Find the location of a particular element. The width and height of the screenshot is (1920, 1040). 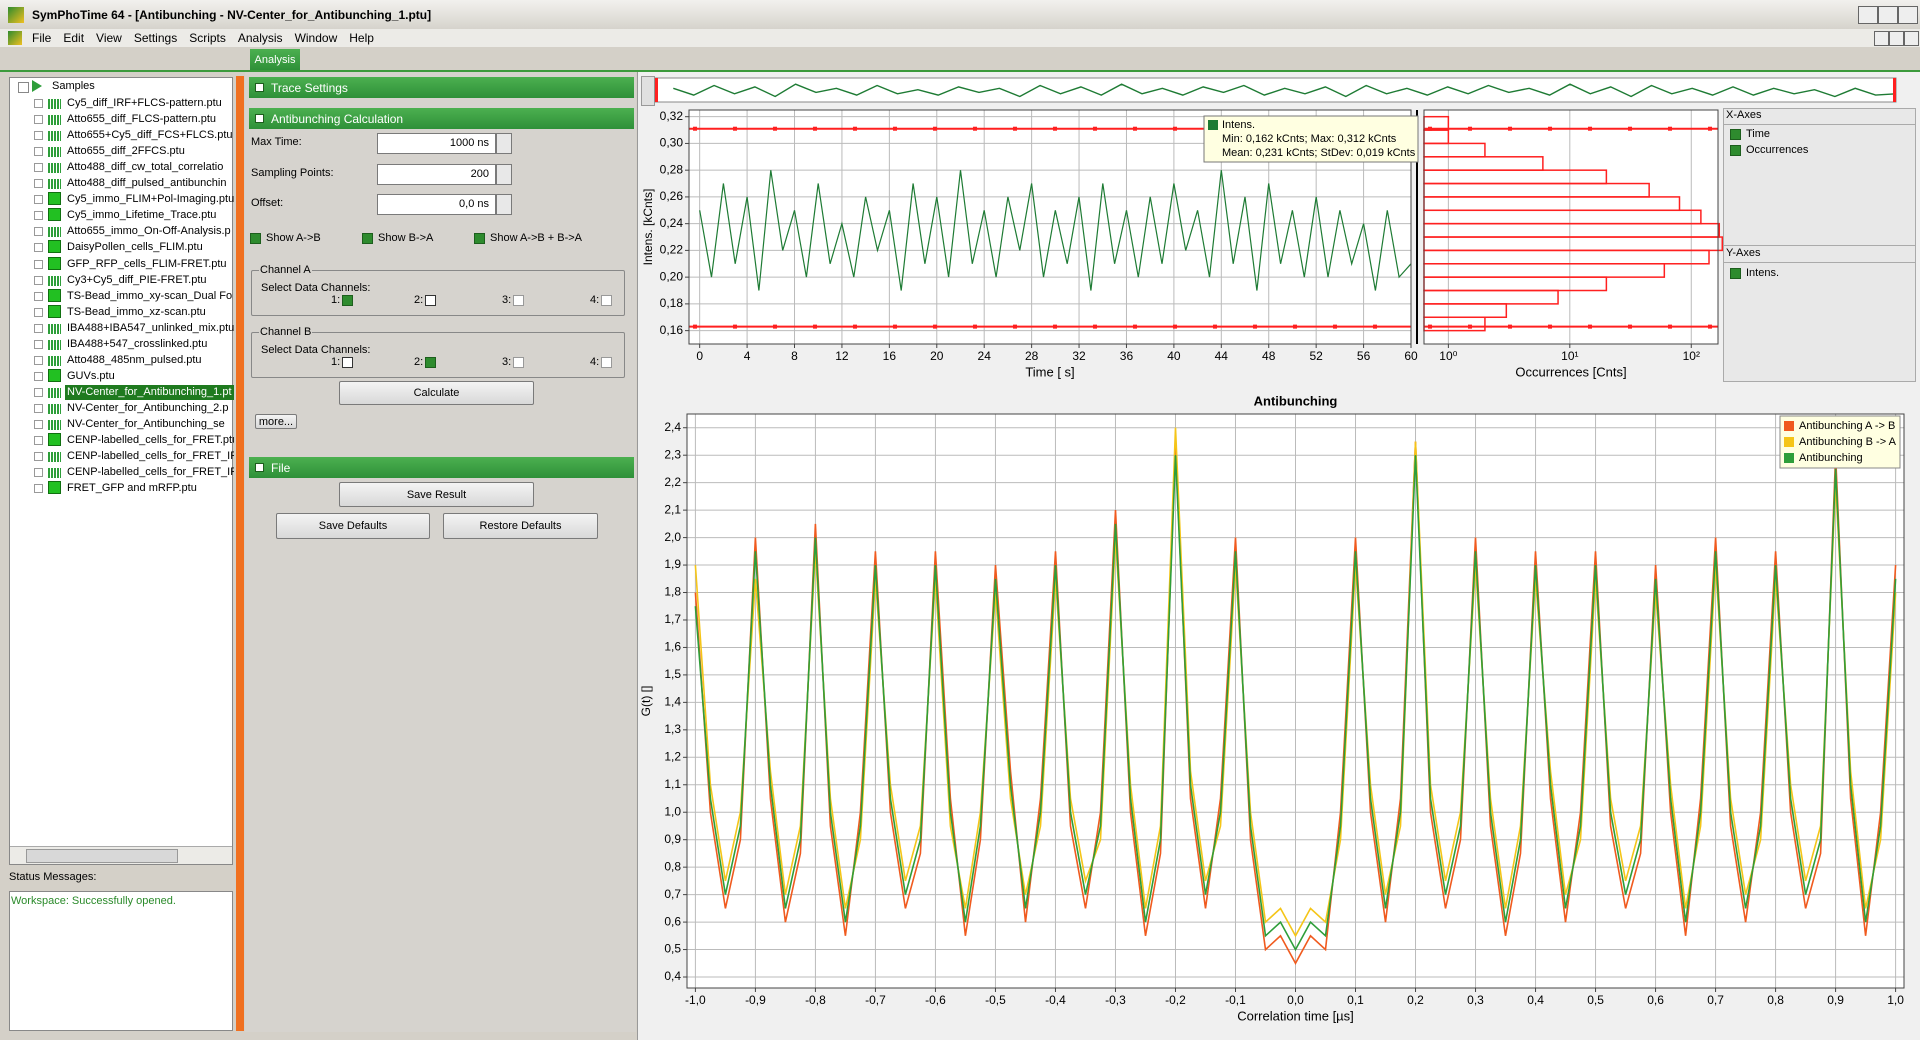

x-axis-label: Correlation time [µs] is located at coordinates (1295, 1015).